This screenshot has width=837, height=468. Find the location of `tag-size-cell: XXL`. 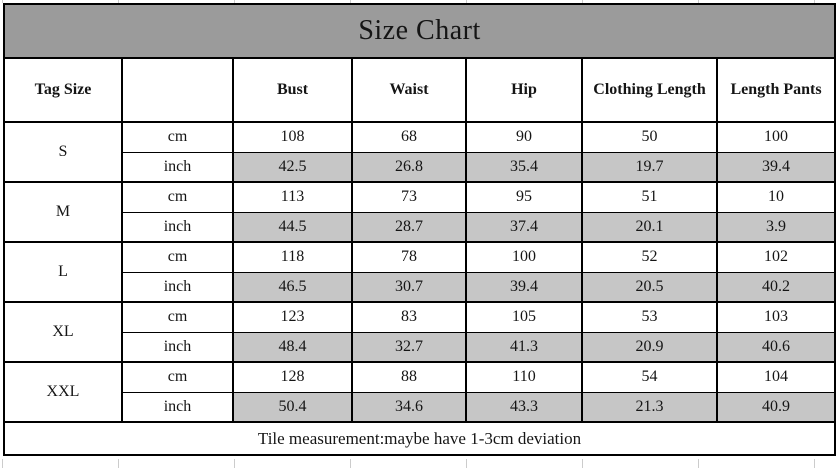

tag-size-cell: XXL is located at coordinates (63, 392).